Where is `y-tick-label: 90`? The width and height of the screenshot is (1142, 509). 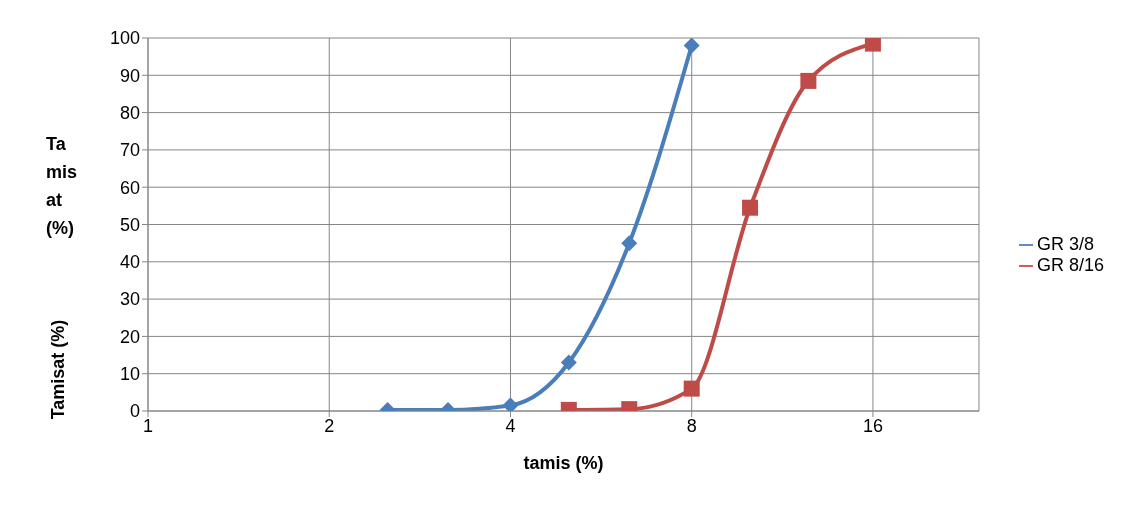
y-tick-label: 90 is located at coordinates (129, 75).